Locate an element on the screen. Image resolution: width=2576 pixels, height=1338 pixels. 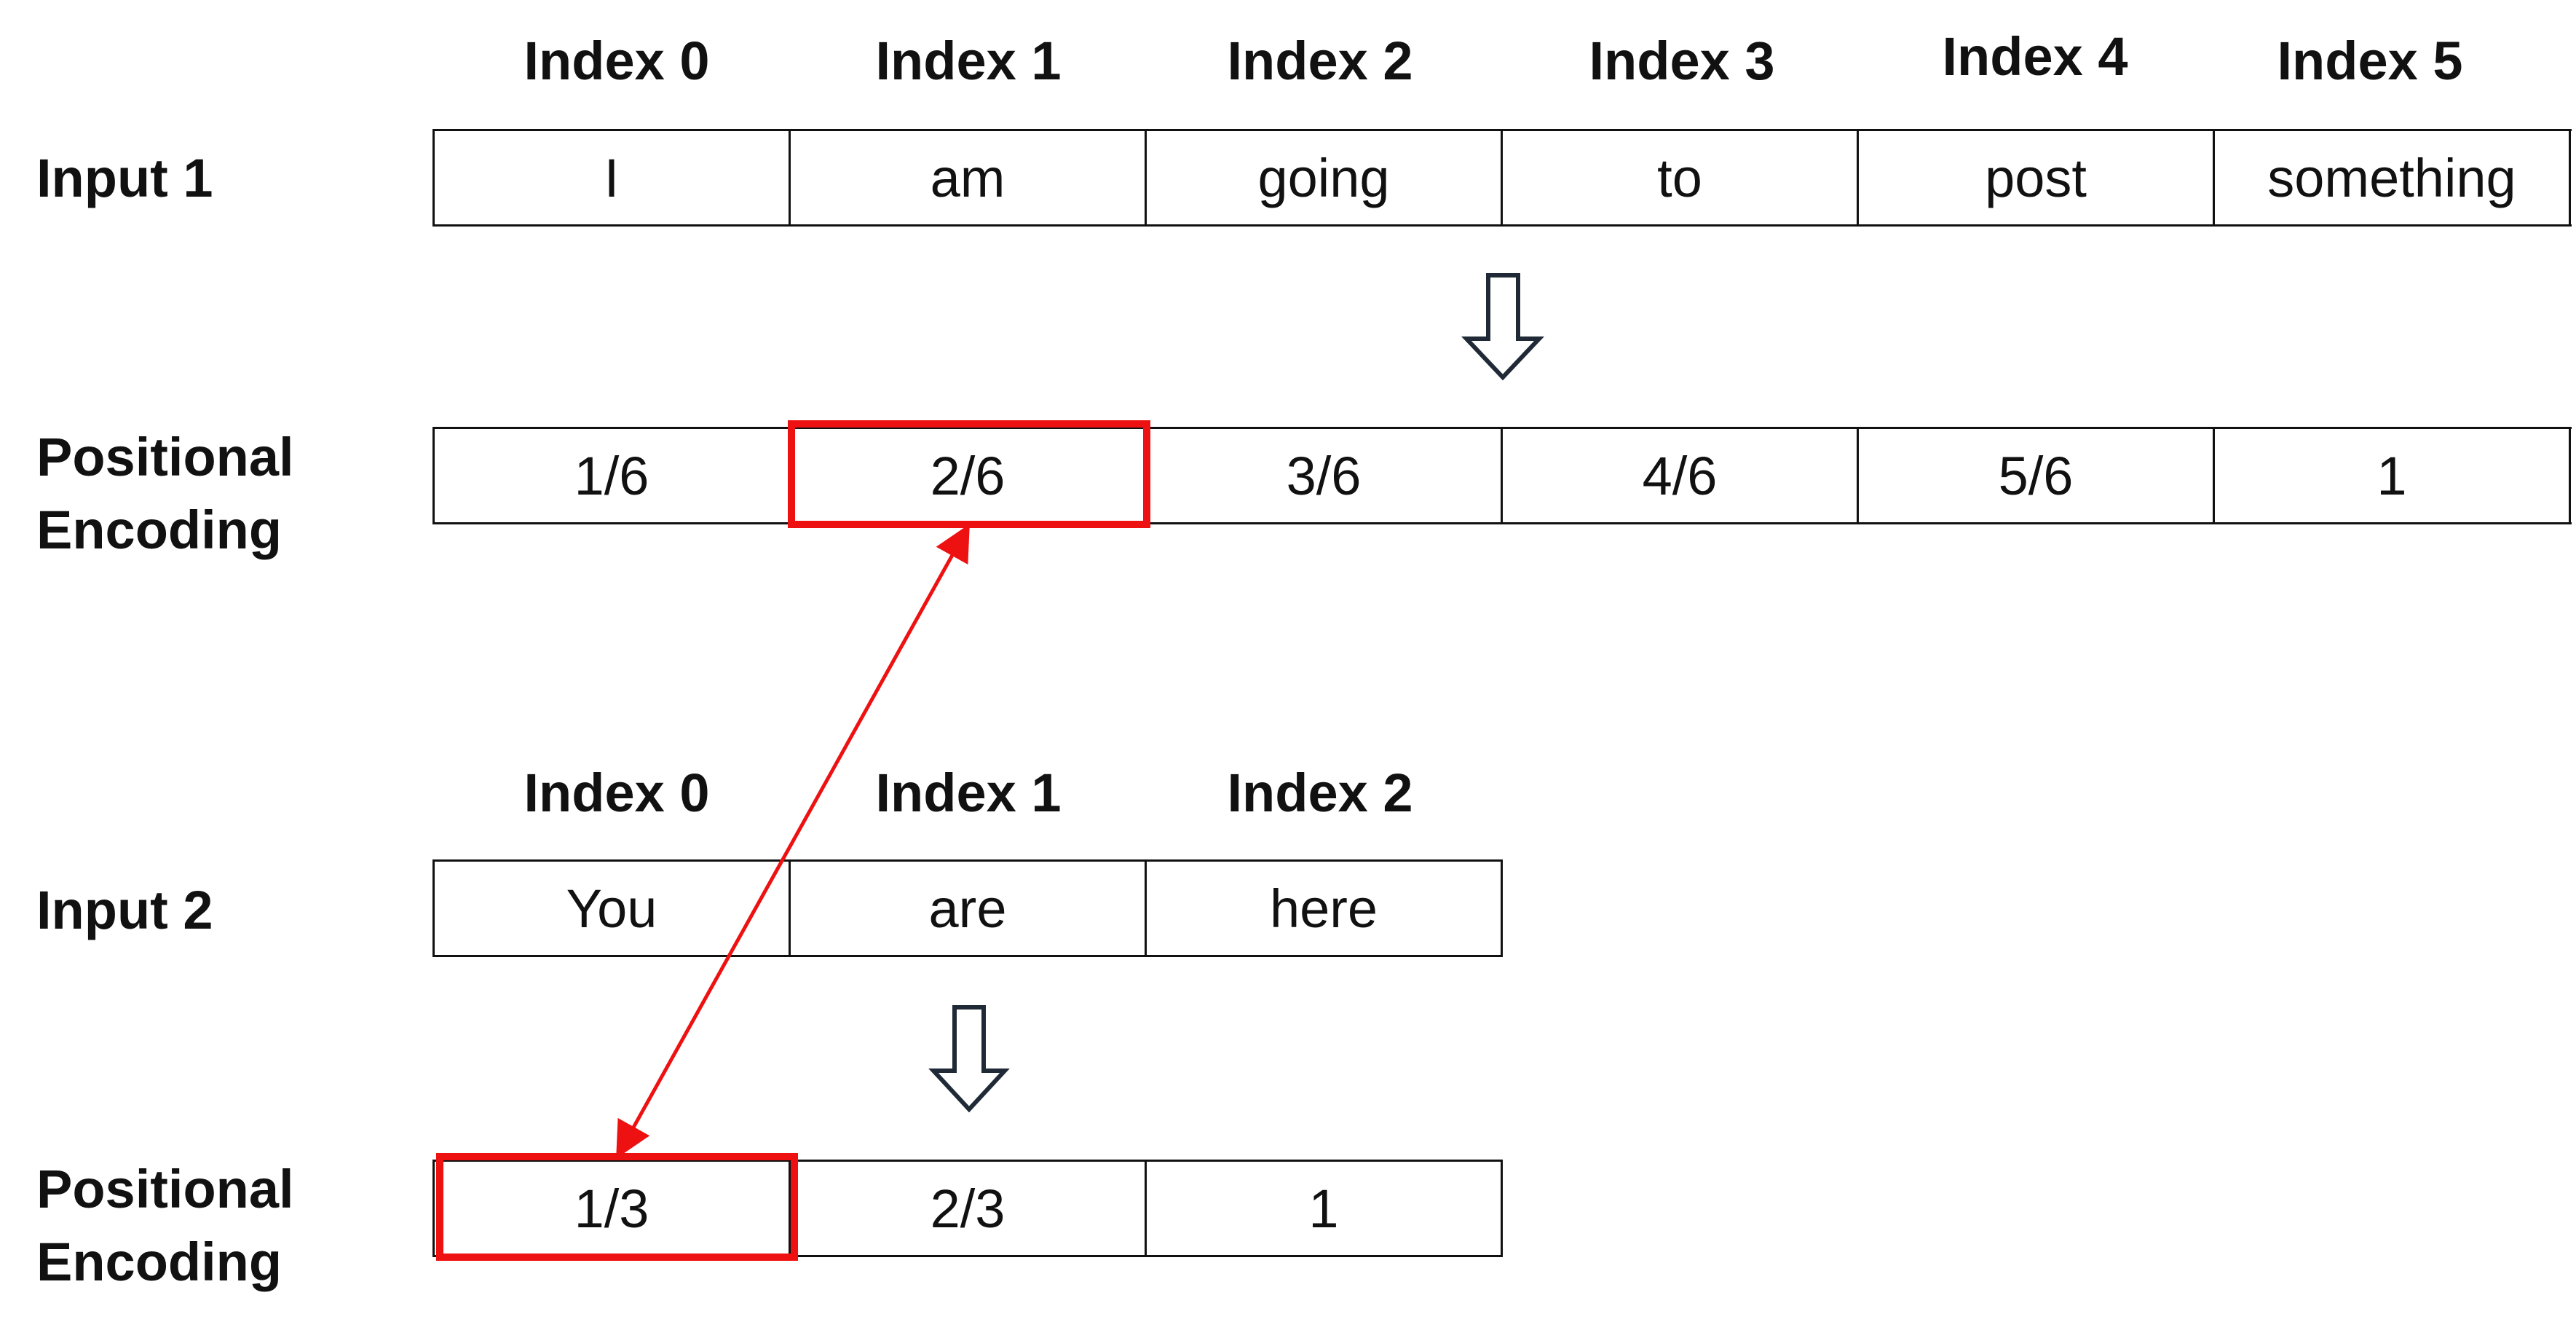
encoding-cell: 5/6 is located at coordinates (2037, 475).